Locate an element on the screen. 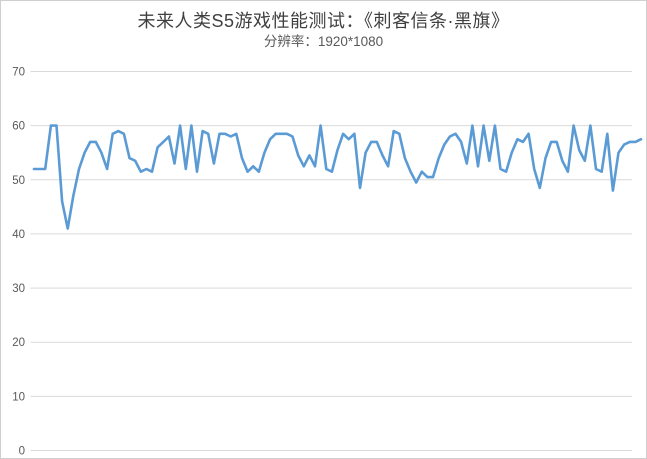 Image resolution: width=647 pixels, height=459 pixels. y-axis-tick-label: 60 is located at coordinates (18, 127).